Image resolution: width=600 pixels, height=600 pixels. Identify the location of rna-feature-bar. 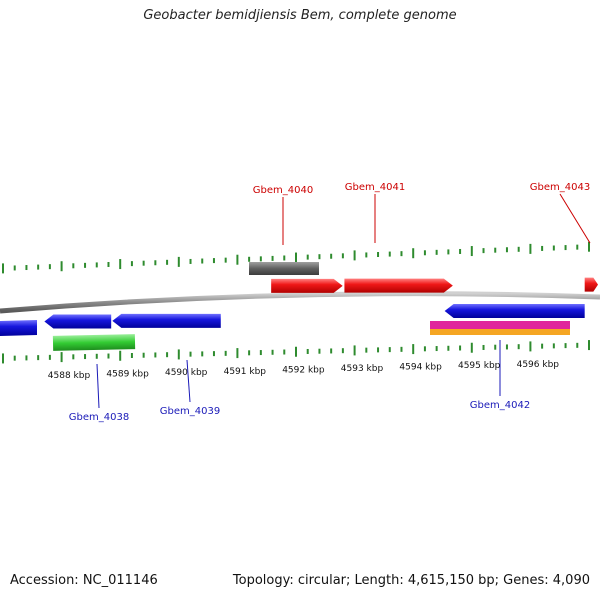
(284, 268).